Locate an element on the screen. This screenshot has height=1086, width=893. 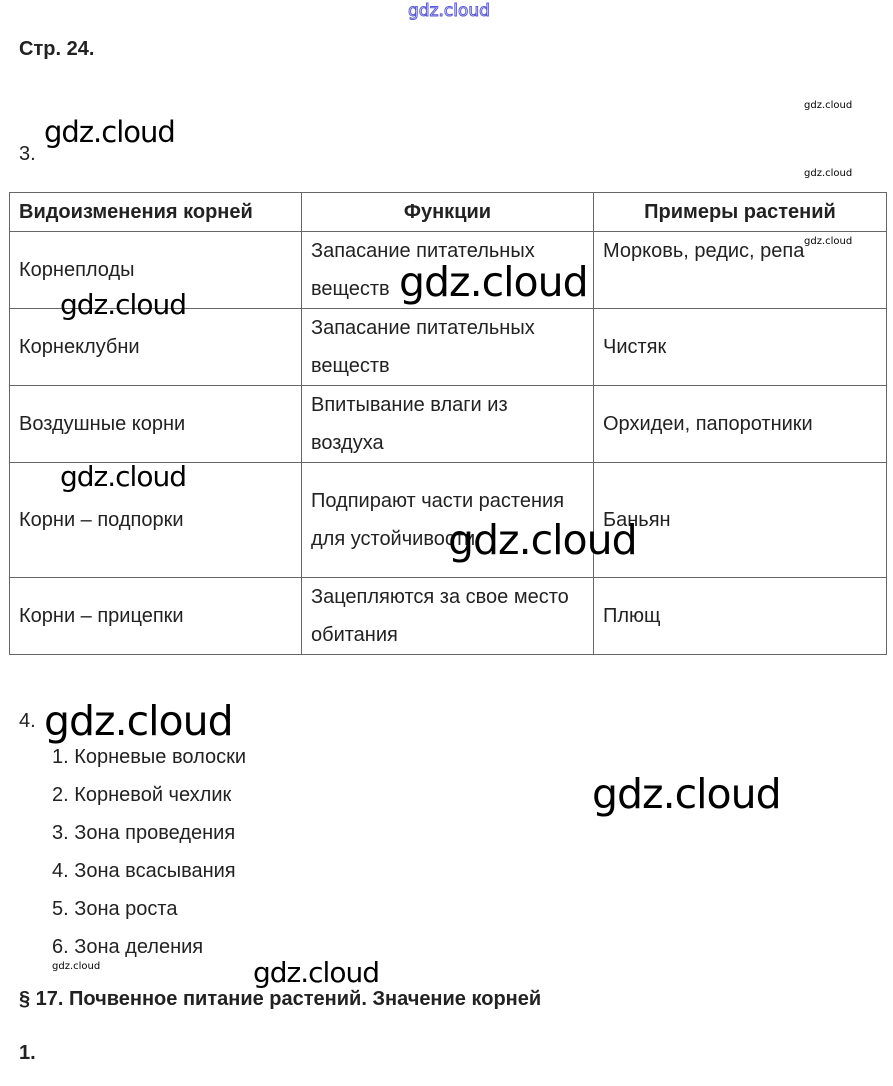
column-header: Примеры растений is located at coordinates (740, 212).